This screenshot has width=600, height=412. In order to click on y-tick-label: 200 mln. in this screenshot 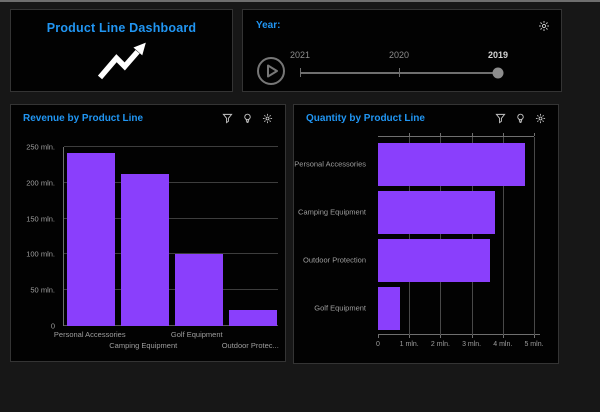, I will do `click(40, 183)`.